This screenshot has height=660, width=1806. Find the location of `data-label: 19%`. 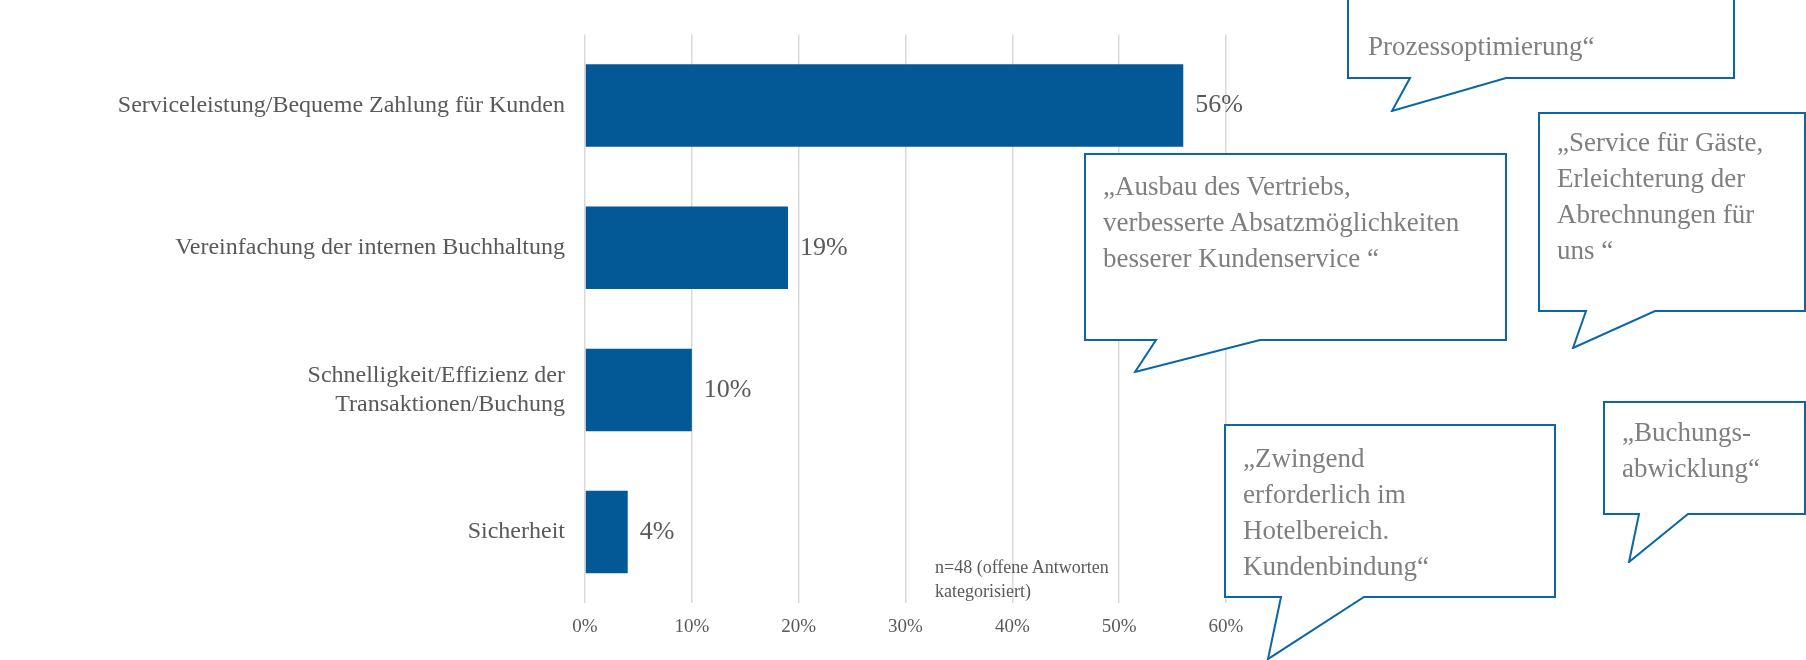

data-label: 19% is located at coordinates (823, 246).